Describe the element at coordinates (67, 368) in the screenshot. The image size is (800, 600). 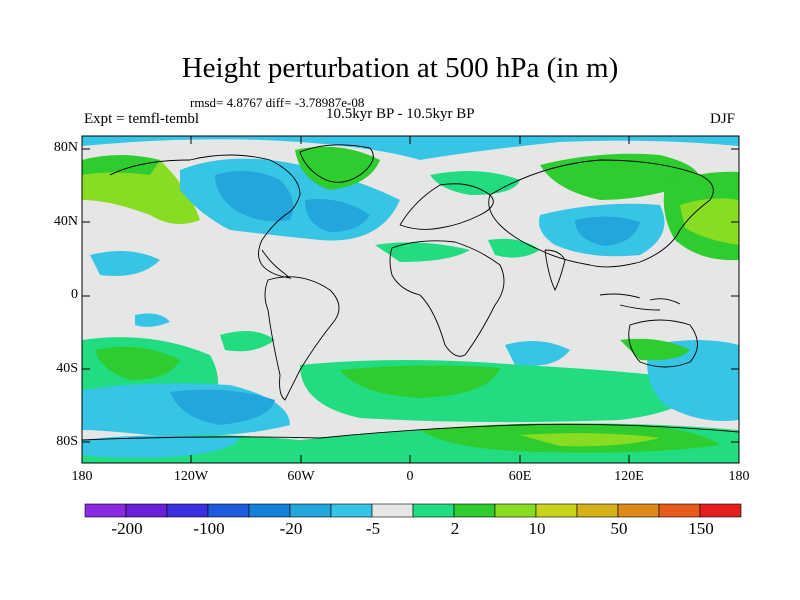
I see `lat-label-40s: 40S` at that location.